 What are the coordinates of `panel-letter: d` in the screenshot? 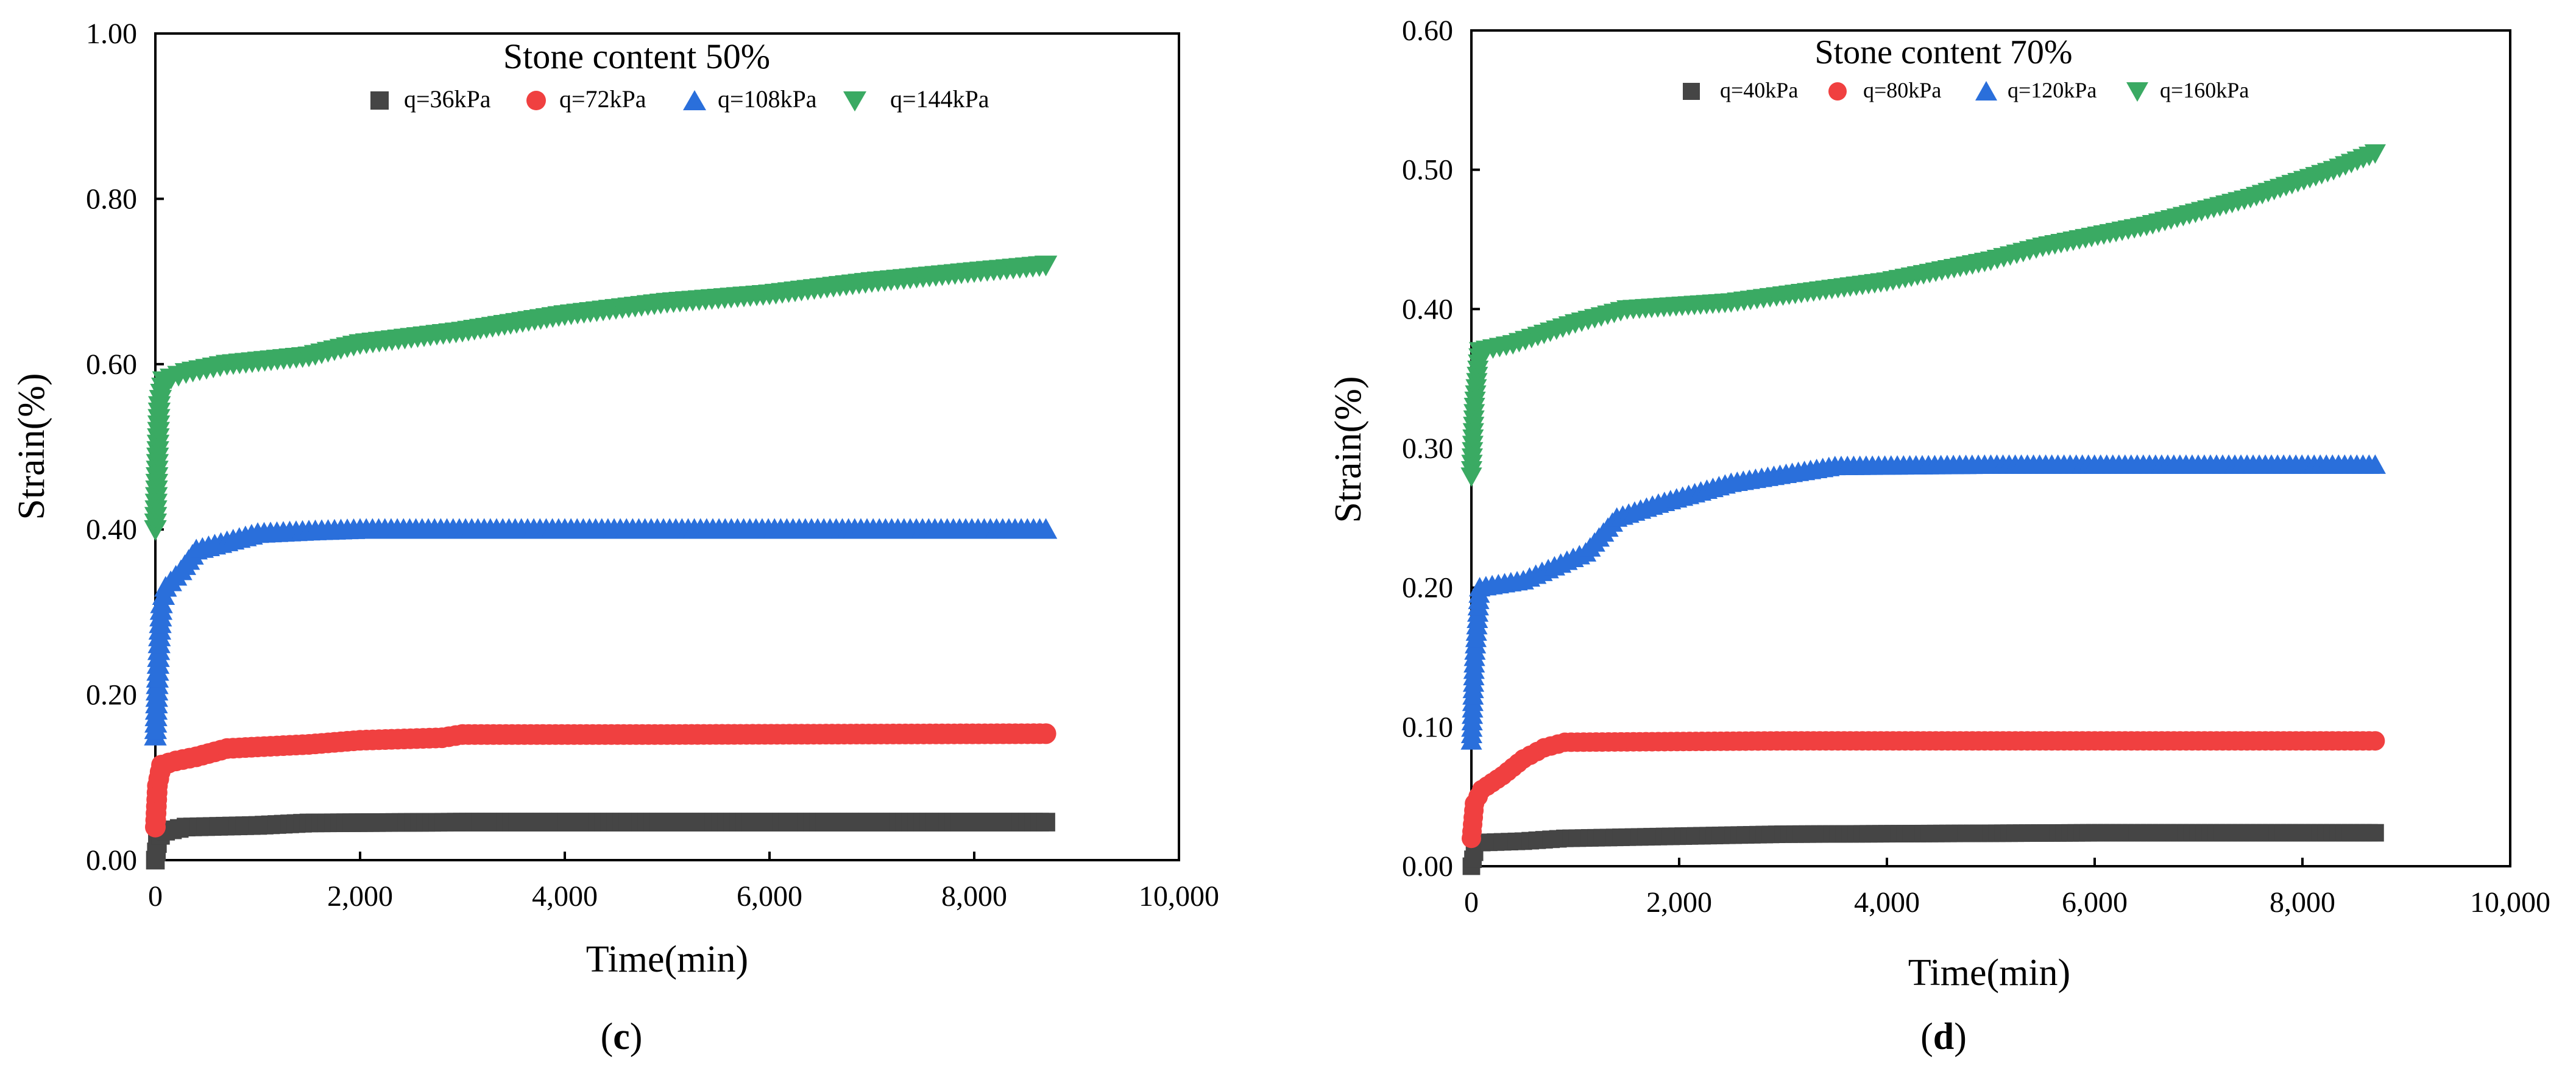 It's located at (1943, 1037).